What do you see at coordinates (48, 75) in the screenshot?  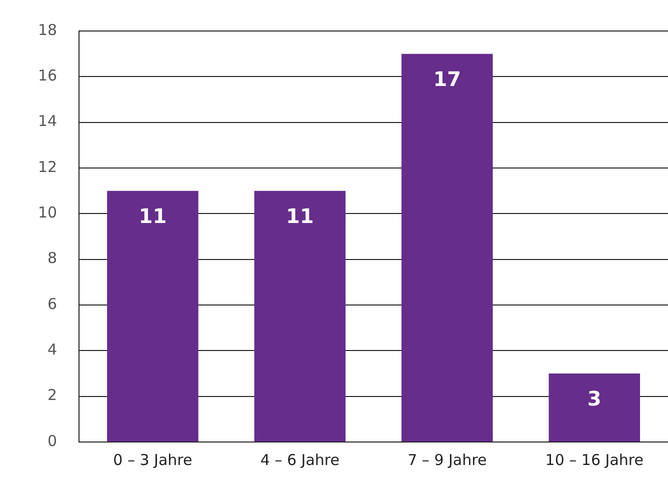 I see `y-tick-label: 16` at bounding box center [48, 75].